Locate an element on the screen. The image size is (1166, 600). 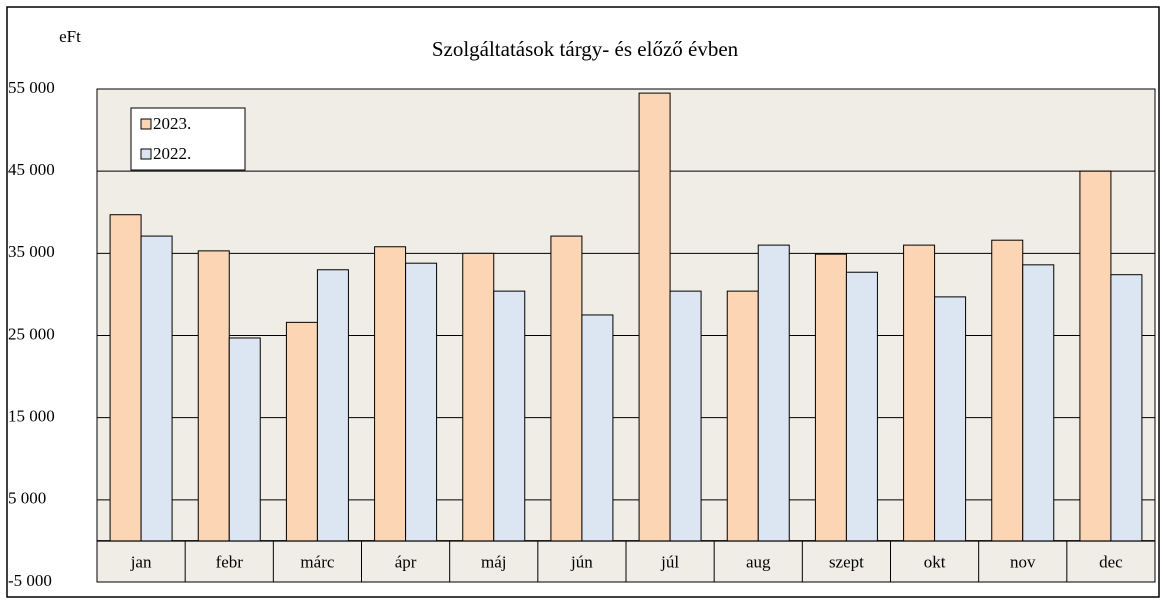
x-tick-label: máj is located at coordinates (494, 561).